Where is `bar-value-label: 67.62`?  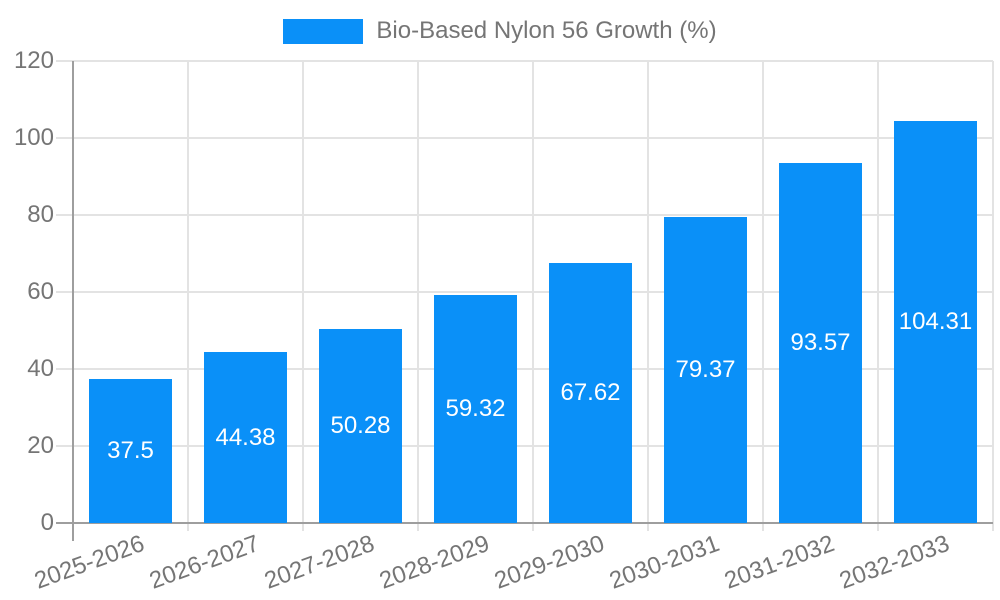
bar-value-label: 67.62 is located at coordinates (590, 392).